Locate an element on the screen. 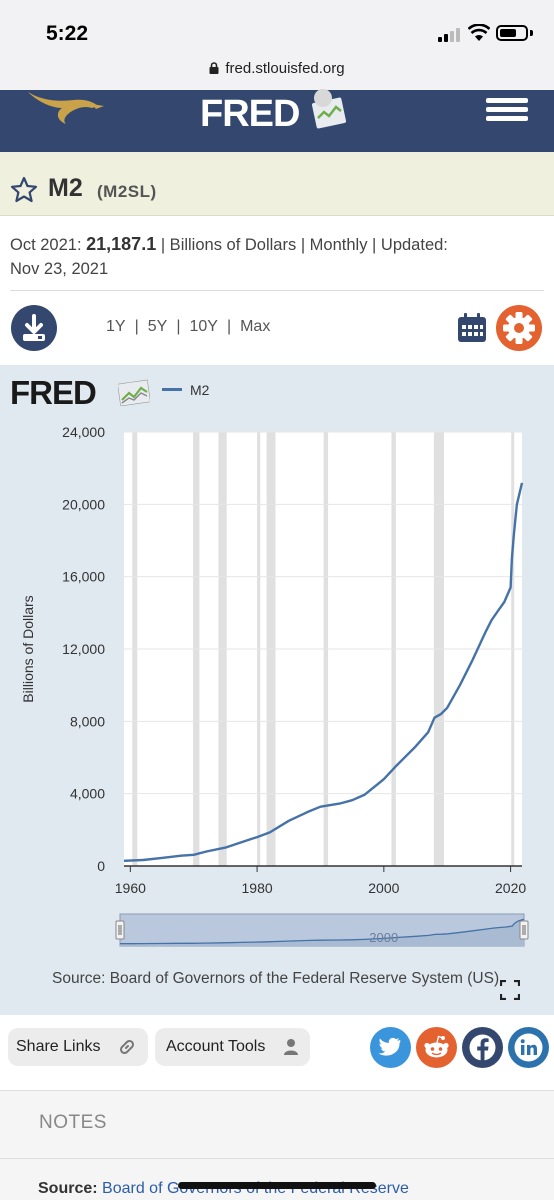 This screenshot has height=1200, width=554. x-tick-label: 1980 is located at coordinates (257, 888).